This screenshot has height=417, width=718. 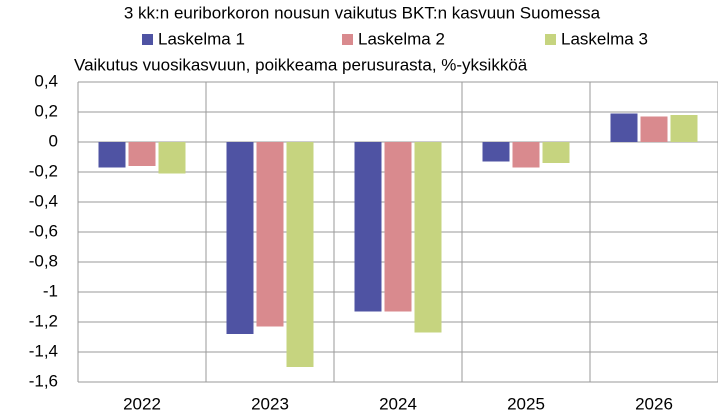 What do you see at coordinates (654, 403) in the screenshot?
I see `x-tick-label: 2026` at bounding box center [654, 403].